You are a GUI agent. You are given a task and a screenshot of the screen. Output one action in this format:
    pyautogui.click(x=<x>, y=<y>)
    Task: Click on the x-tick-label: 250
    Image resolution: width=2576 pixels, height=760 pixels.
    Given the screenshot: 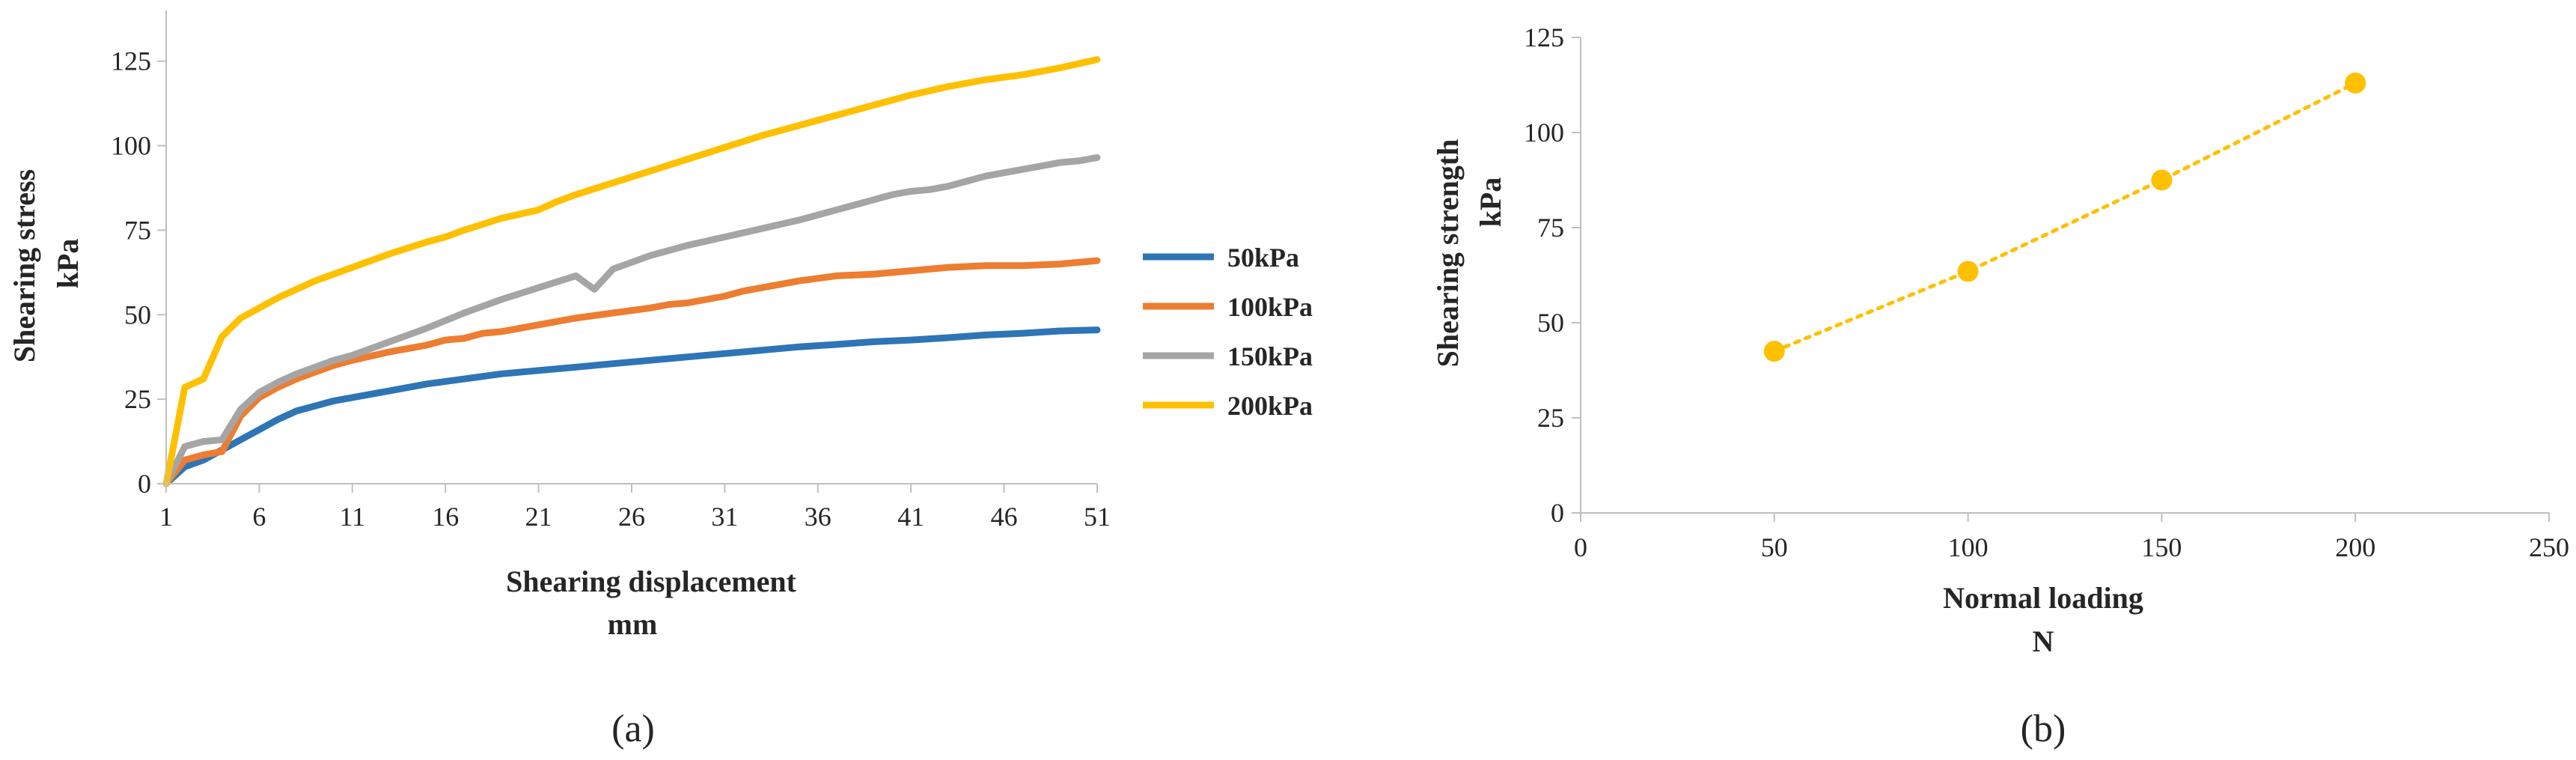 What is the action you would take?
    pyautogui.click(x=2549, y=547)
    